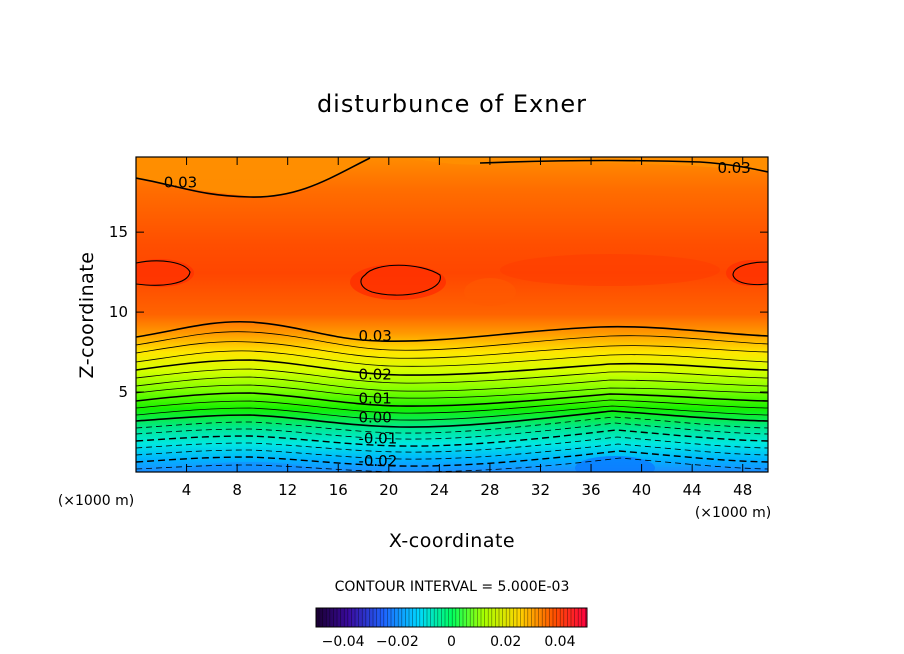 This screenshot has width=904, height=654. I want to click on x-axis-label: X-coordinate, so click(452, 541).